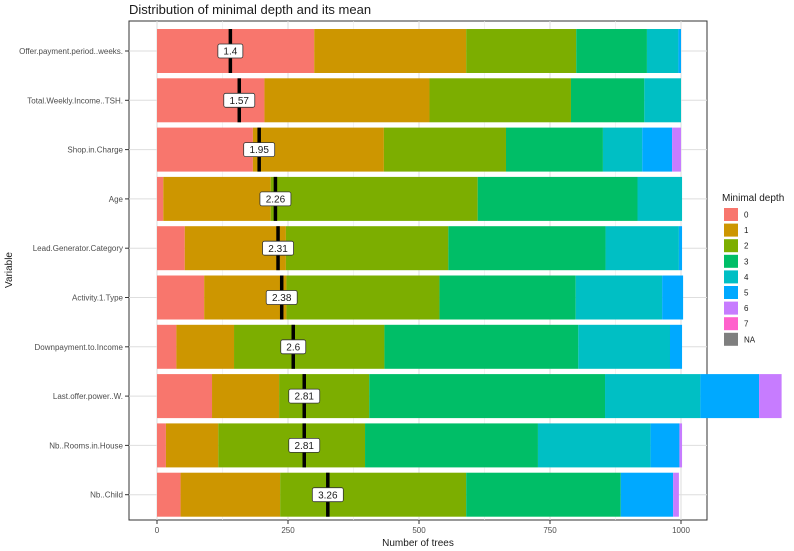 This screenshot has height=551, width=794. Describe the element at coordinates (736, 292) in the screenshot. I see `legend-item: 5` at that location.